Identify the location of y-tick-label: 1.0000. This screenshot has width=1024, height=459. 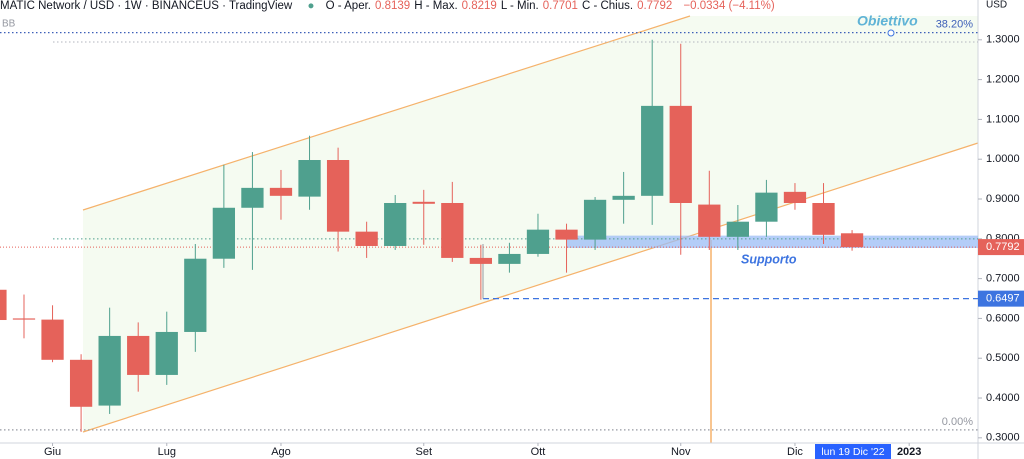
(1003, 159).